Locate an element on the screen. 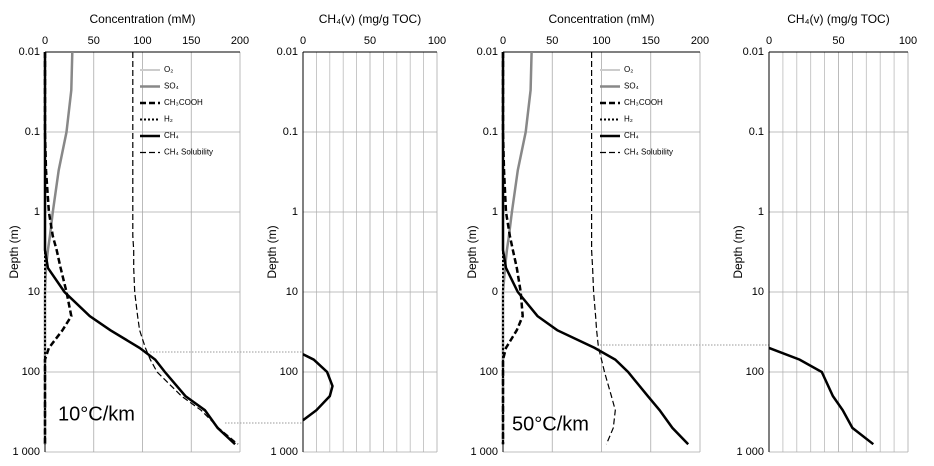 Image resolution: width=934 pixels, height=466 pixels. annotation: 10°C/km is located at coordinates (96, 414).